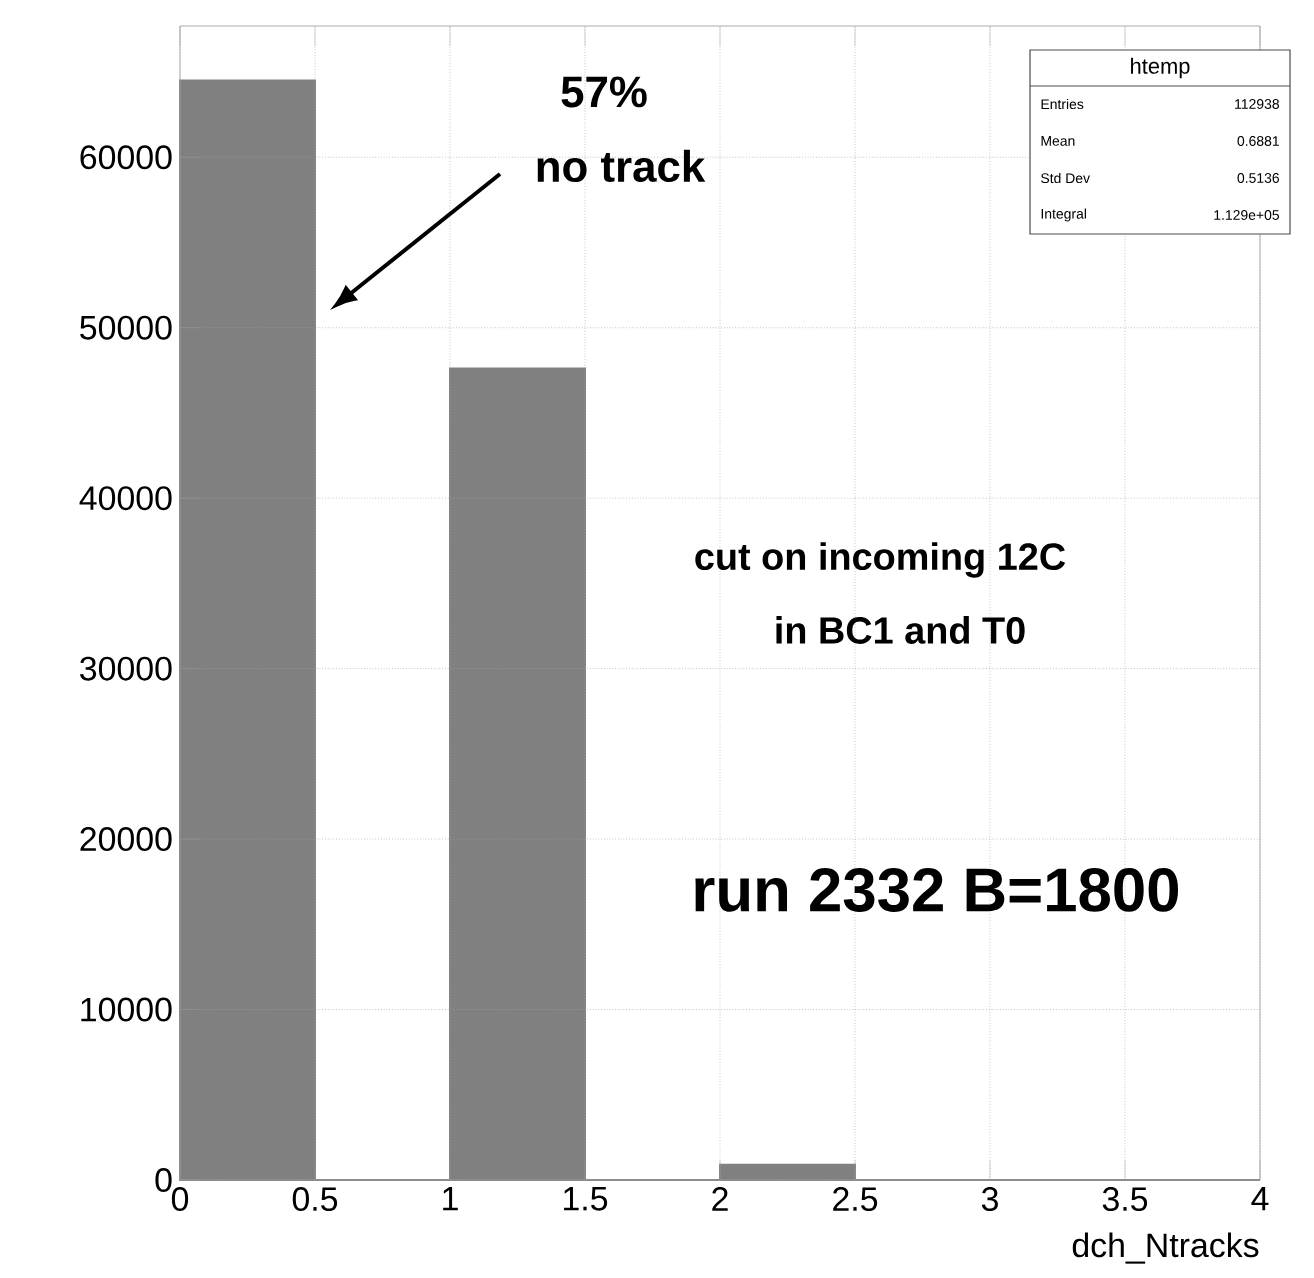 The width and height of the screenshot is (1314, 1278). What do you see at coordinates (126, 327) in the screenshot?
I see `y-tick-label: 50000` at bounding box center [126, 327].